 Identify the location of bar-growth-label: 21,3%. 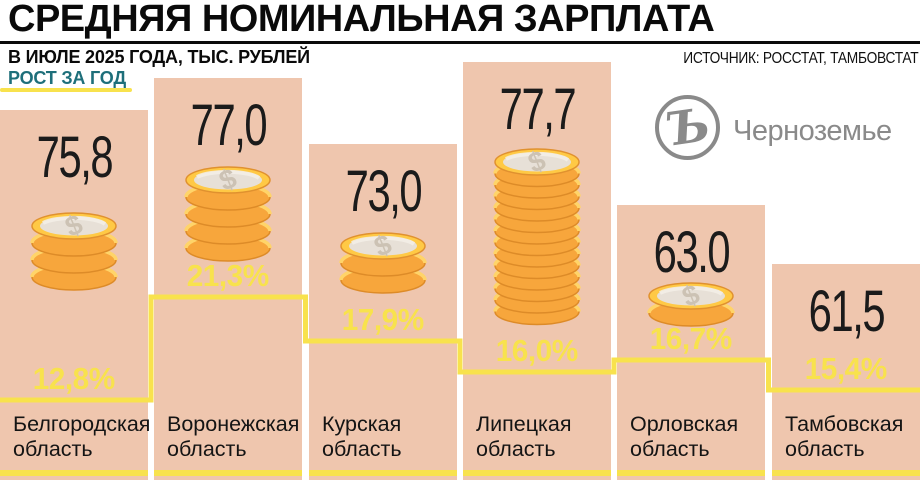
(228, 275).